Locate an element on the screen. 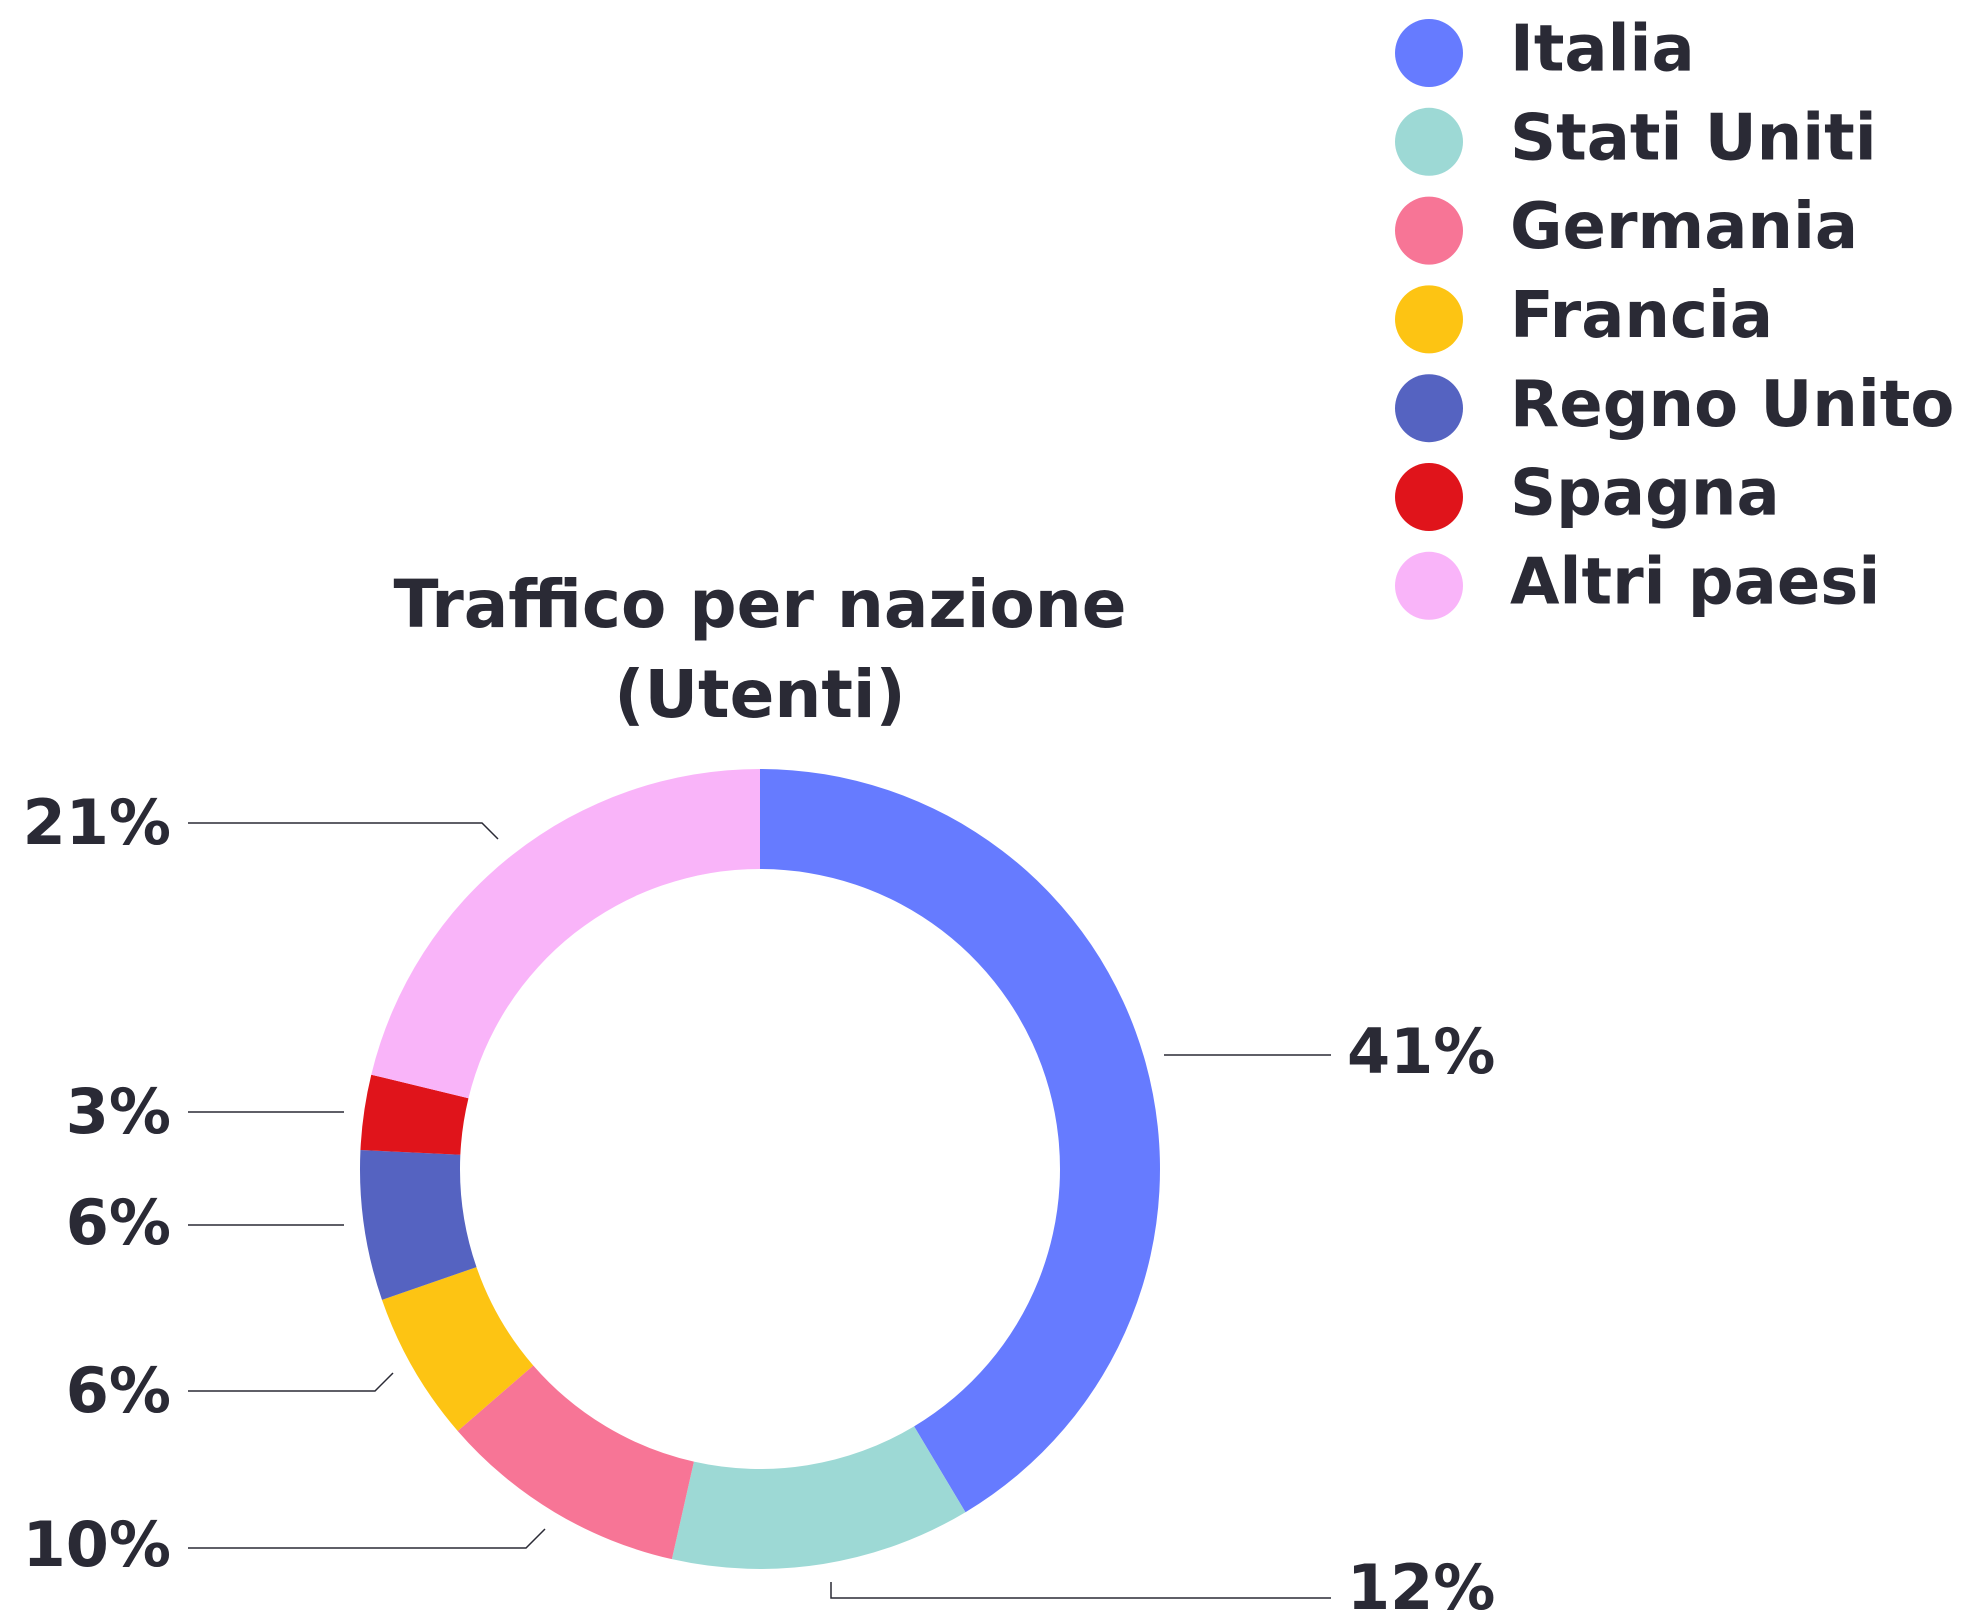 Image resolution: width=1978 pixels, height=1619 pixels. legend-label: Francia is located at coordinates (1641, 316).